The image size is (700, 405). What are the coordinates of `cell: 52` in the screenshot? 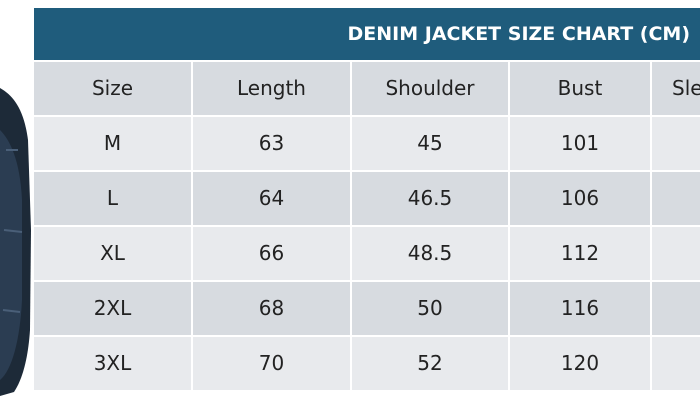 It's located at (430, 363).